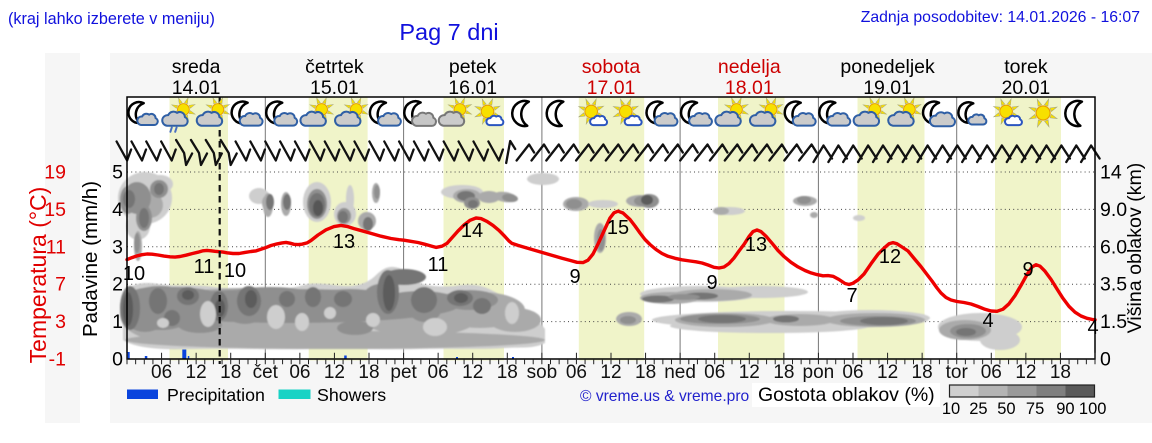 Image resolution: width=1152 pixels, height=443 pixels. I want to click on svg-text: sob, so click(542, 372).